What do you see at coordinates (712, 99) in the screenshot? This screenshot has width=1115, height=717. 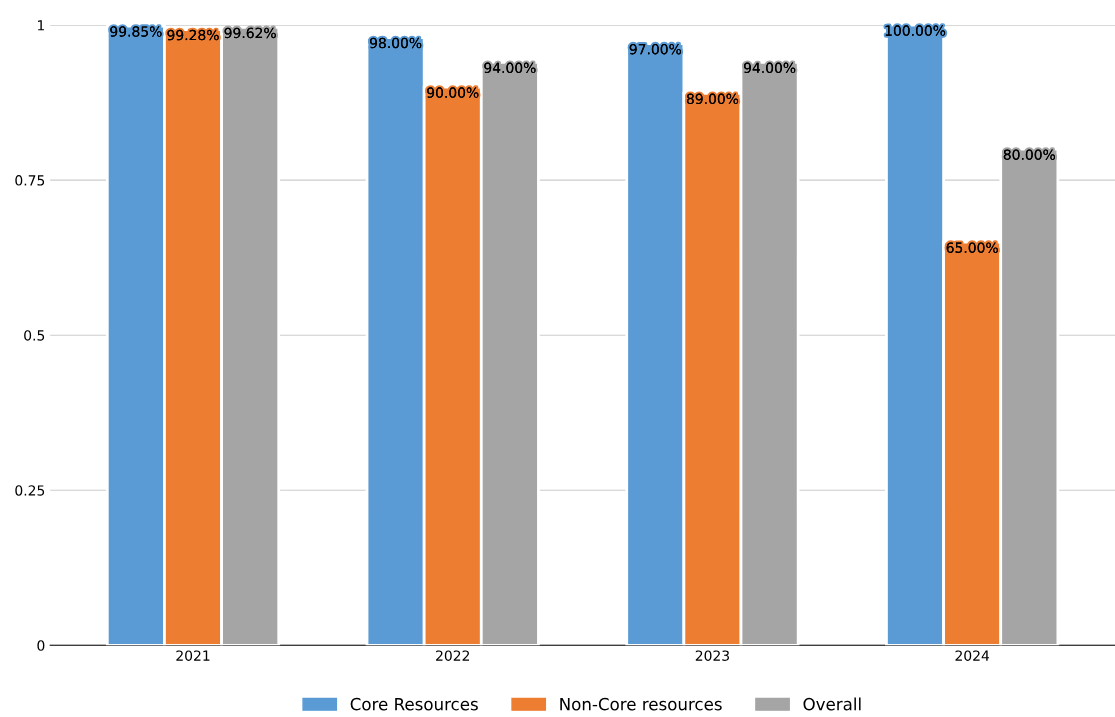 I see `data-label: 89.00%` at bounding box center [712, 99].